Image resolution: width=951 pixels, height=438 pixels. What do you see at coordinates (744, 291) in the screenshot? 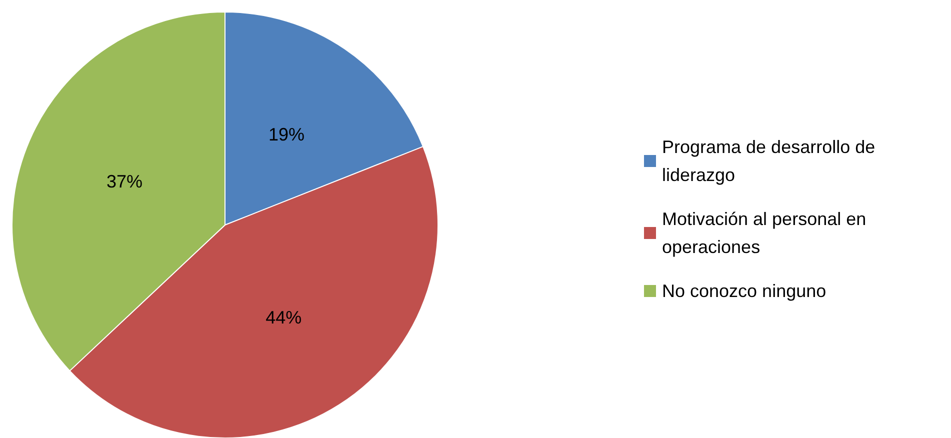
I see `legend-label: No conozco ninguno` at bounding box center [744, 291].